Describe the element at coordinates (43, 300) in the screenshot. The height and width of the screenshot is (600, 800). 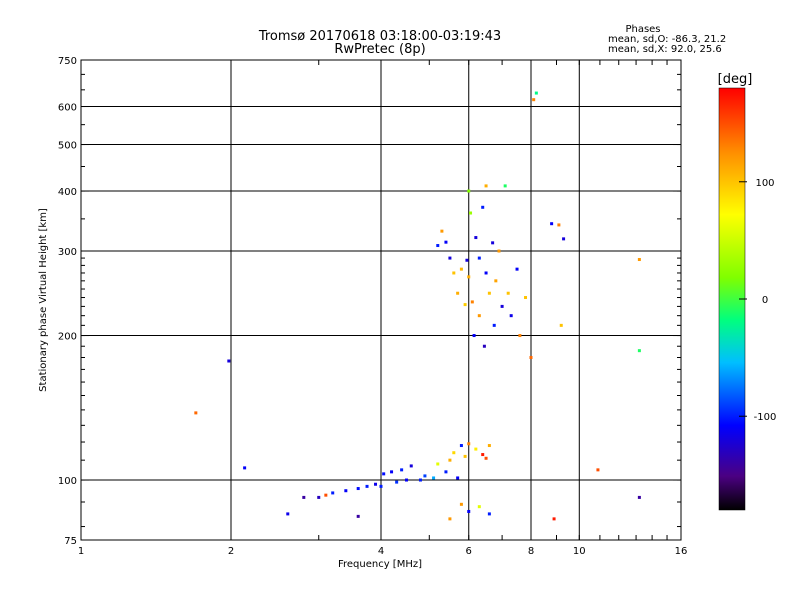
I see `y-axis-label: Stationary phase Virtual Height [km]` at that location.